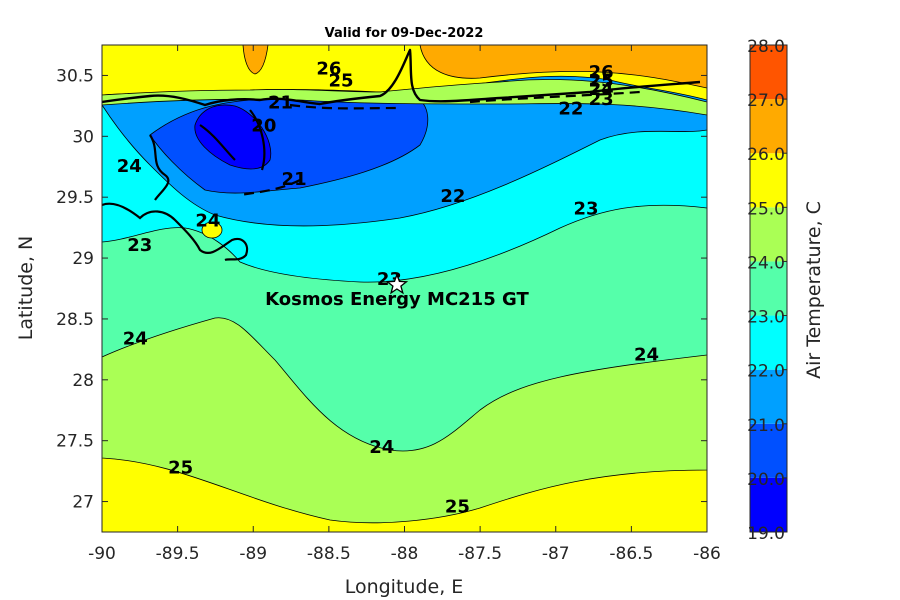  I want to click on colorbar-tick-label: 24.0, so click(766, 263).